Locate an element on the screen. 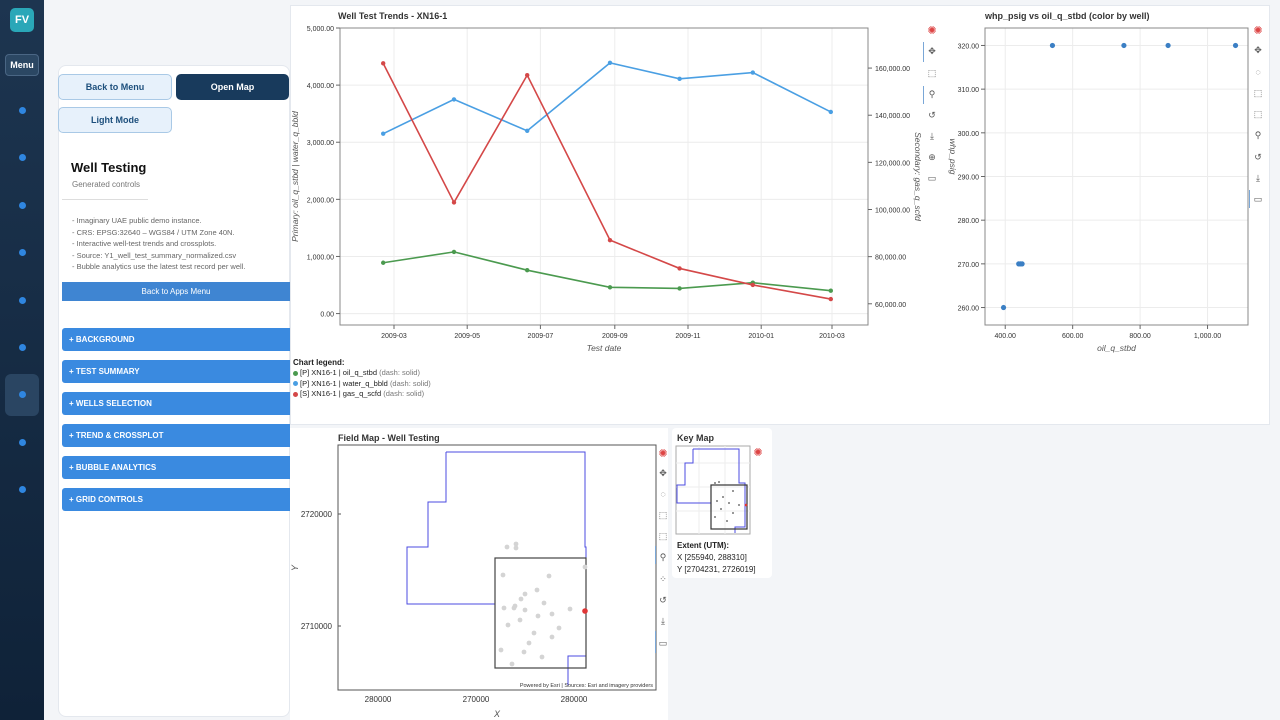 The height and width of the screenshot is (720, 1280). section-bubble-analytics: + BUBBLE ANALYTICS is located at coordinates (176, 467).